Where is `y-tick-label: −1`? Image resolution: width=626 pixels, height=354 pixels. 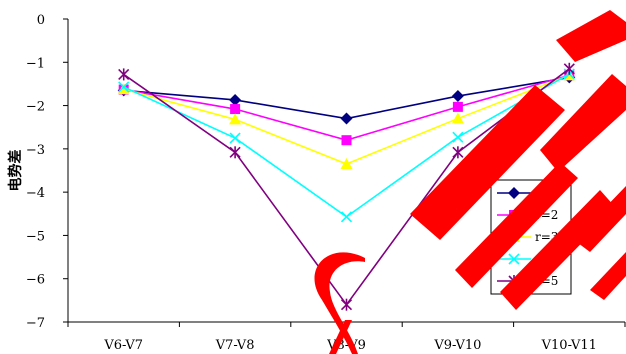 y-tick-label: −1 is located at coordinates (35, 63).